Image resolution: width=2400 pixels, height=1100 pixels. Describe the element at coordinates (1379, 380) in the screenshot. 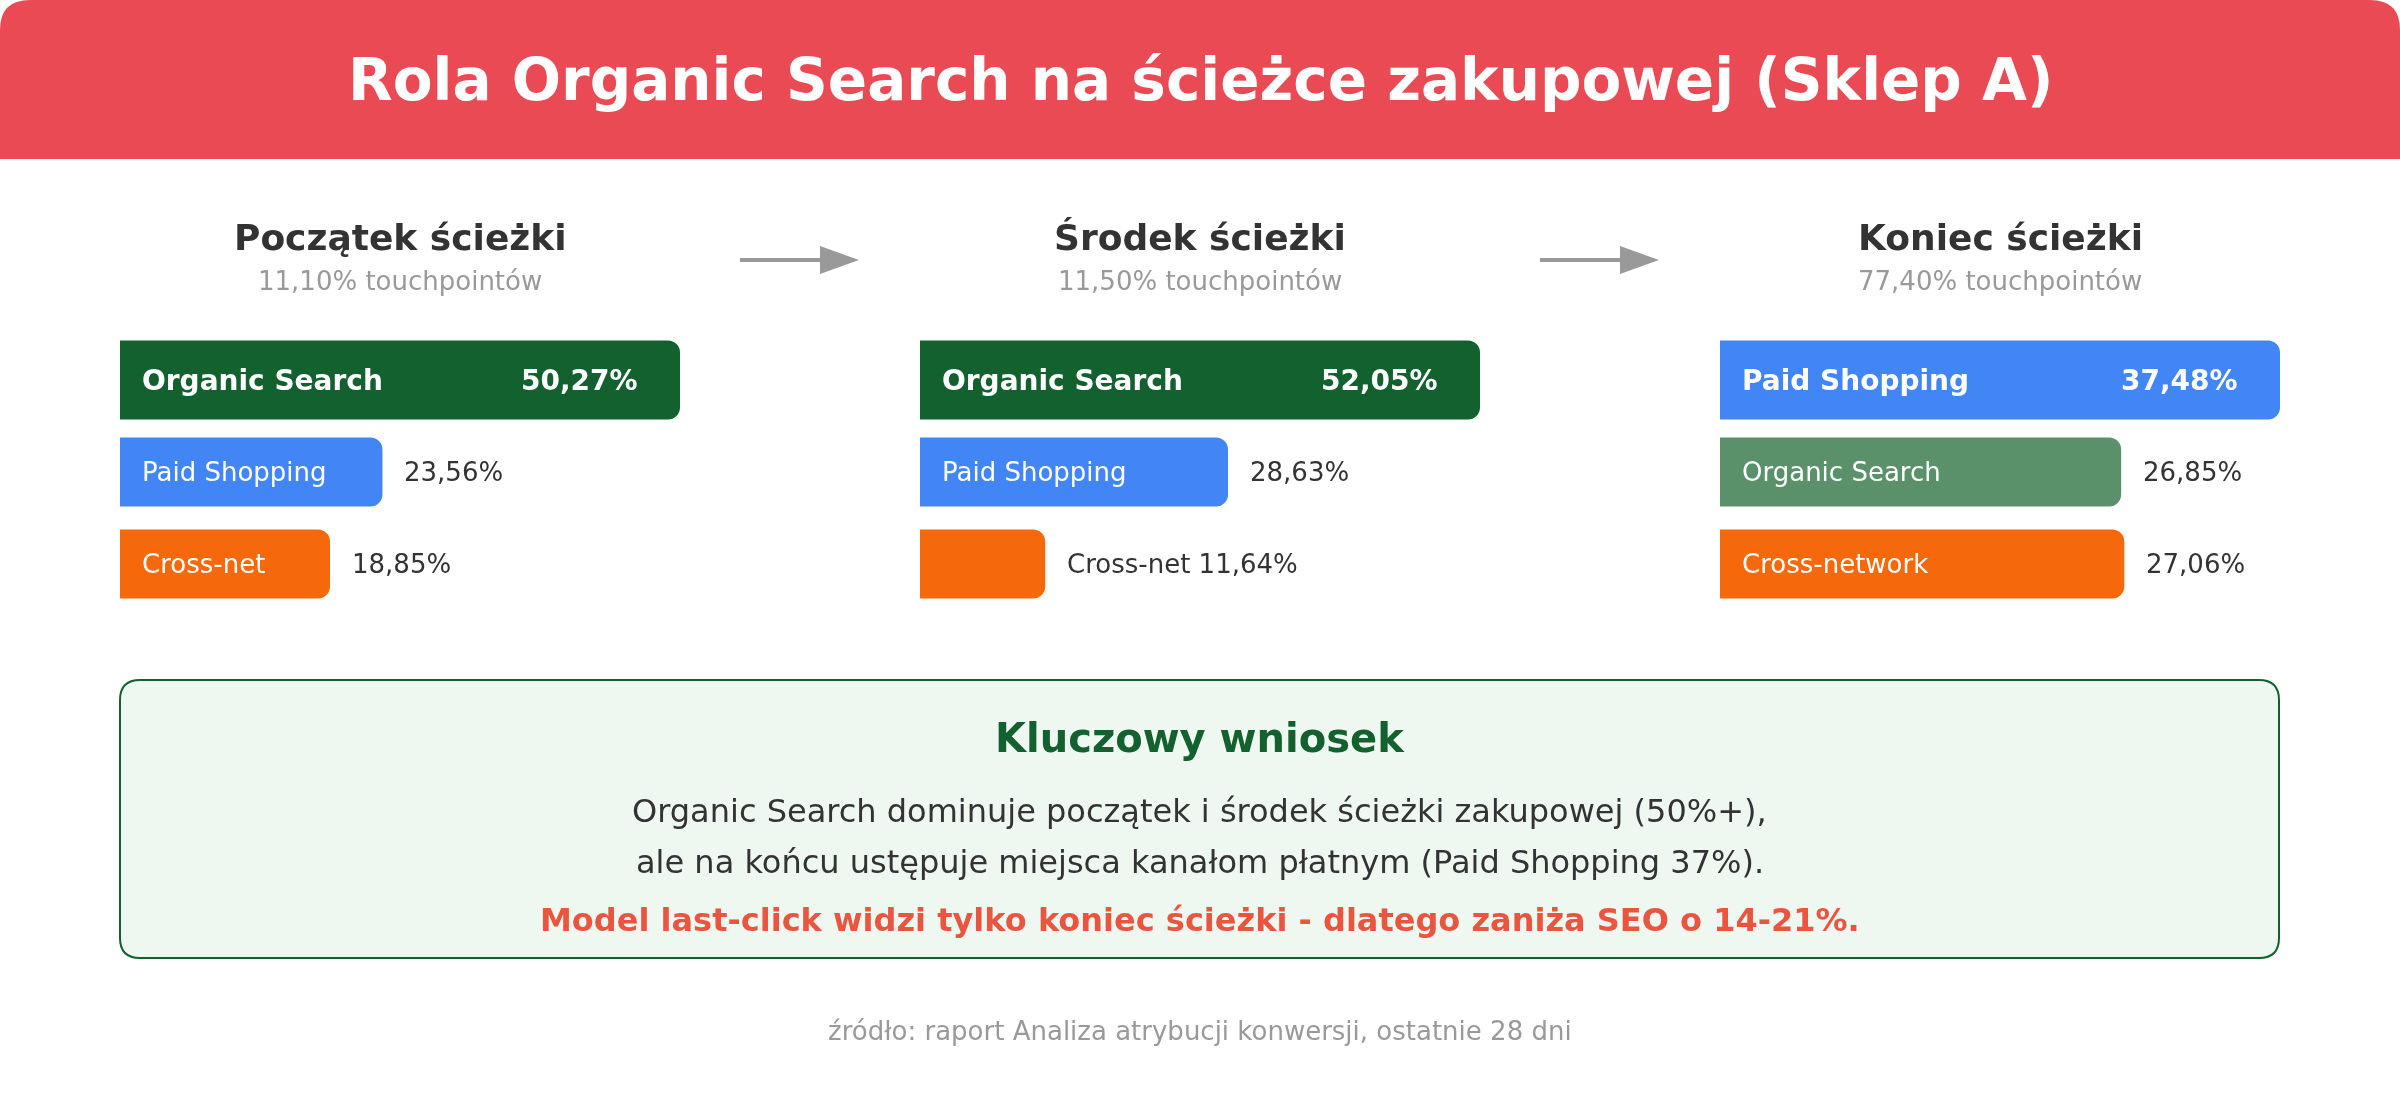

I see `data-label: 52,05%` at that location.